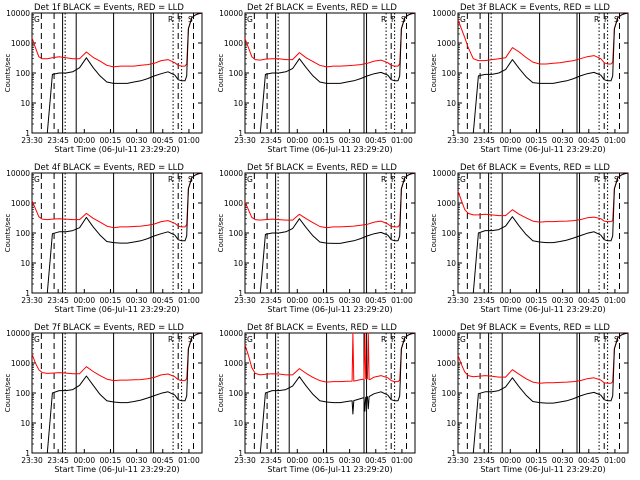  What do you see at coordinates (535, 8) in the screenshot?
I see `chart-title: Det 3f BLACK = Events, RED = LLD` at bounding box center [535, 8].